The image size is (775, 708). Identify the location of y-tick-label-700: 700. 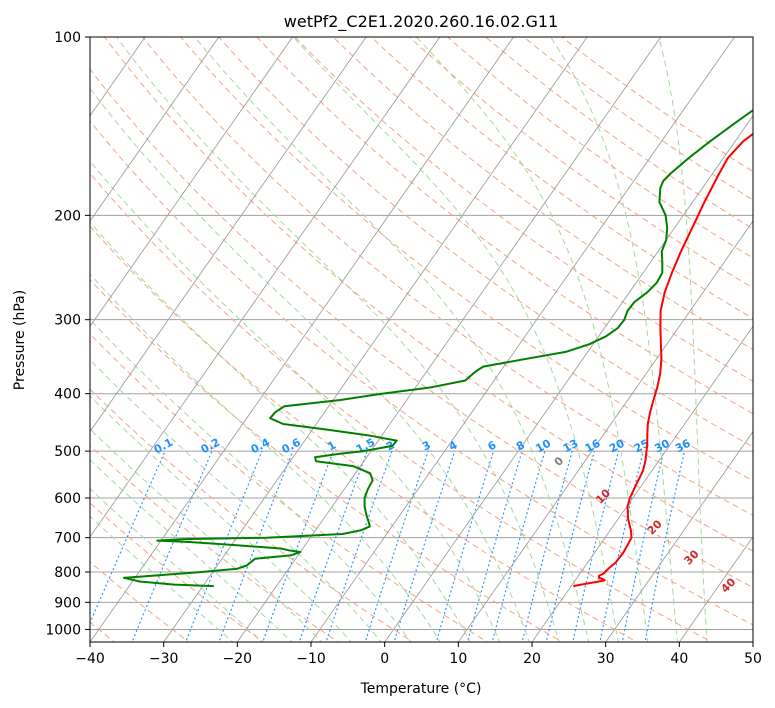
(67, 539).